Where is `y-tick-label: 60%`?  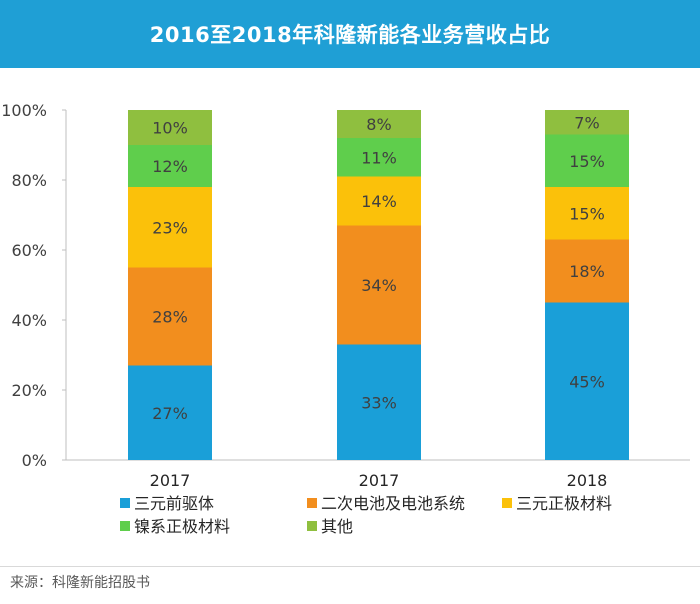 y-tick-label: 60% is located at coordinates (29, 250).